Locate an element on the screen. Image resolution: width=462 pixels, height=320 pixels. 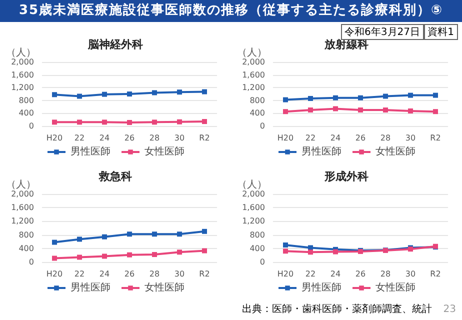
source-note: 出典：医師・歯科医師・薬剤師調査、統計 is located at coordinates (337, 309).